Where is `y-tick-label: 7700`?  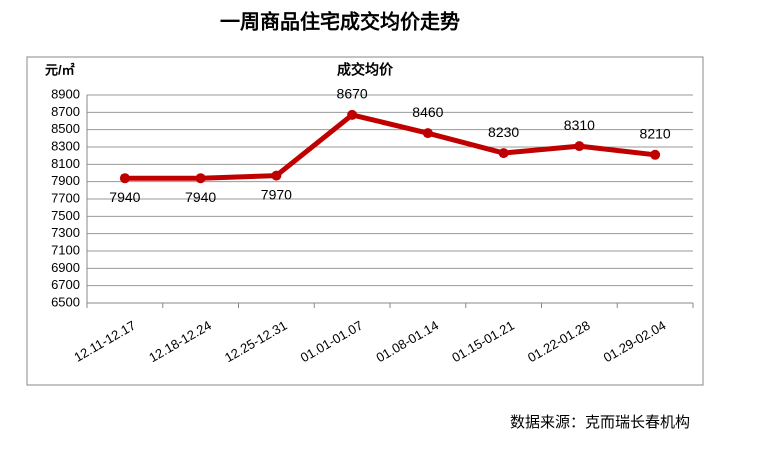
y-tick-label: 7700 is located at coordinates (65, 197).